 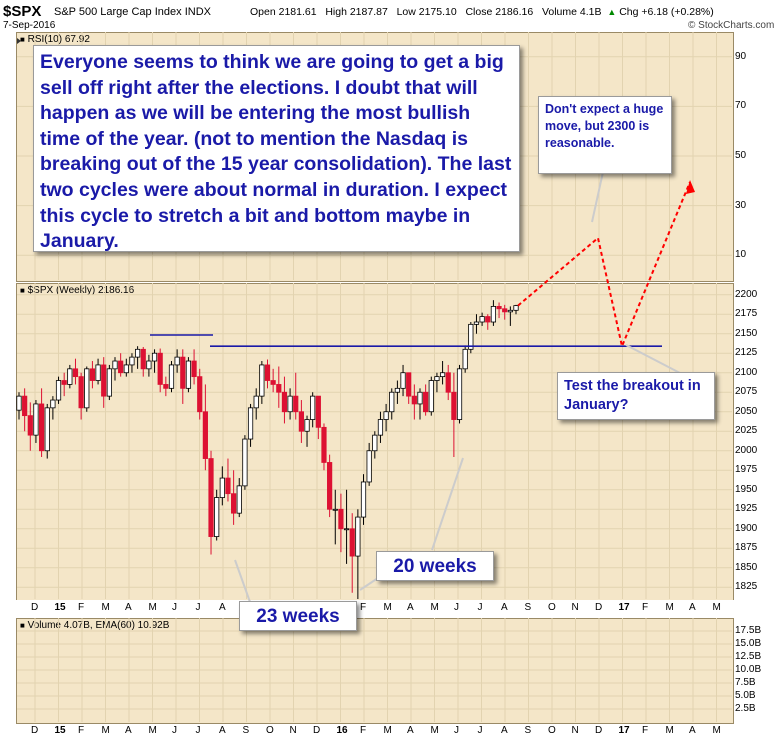 What do you see at coordinates (60, 607) in the screenshot?
I see `x-axis-label: 15` at bounding box center [60, 607].